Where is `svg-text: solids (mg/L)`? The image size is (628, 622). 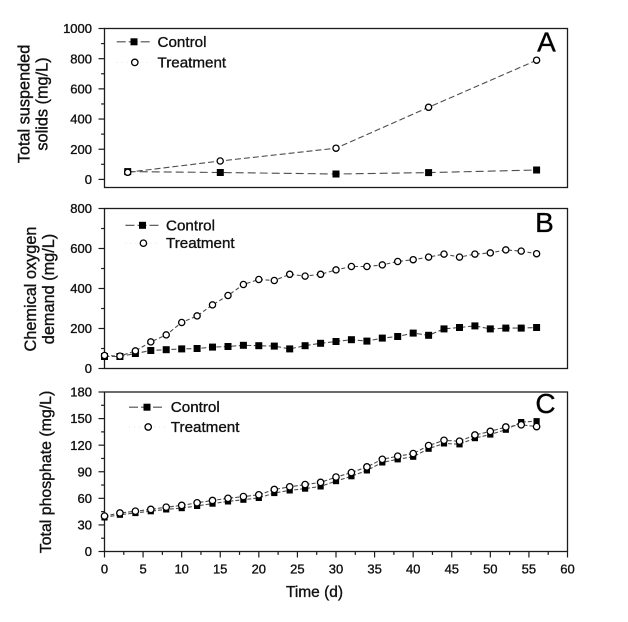
svg-text: solids (mg/L) is located at coordinates (43, 103).